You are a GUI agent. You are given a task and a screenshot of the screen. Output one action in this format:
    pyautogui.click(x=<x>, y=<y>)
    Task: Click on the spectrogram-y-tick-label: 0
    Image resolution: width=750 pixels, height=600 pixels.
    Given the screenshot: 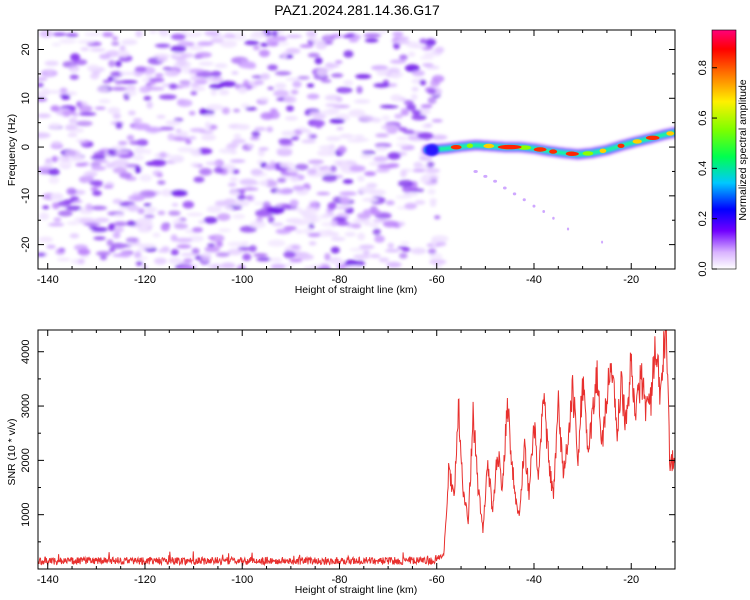 What is the action you would take?
    pyautogui.click(x=26, y=147)
    